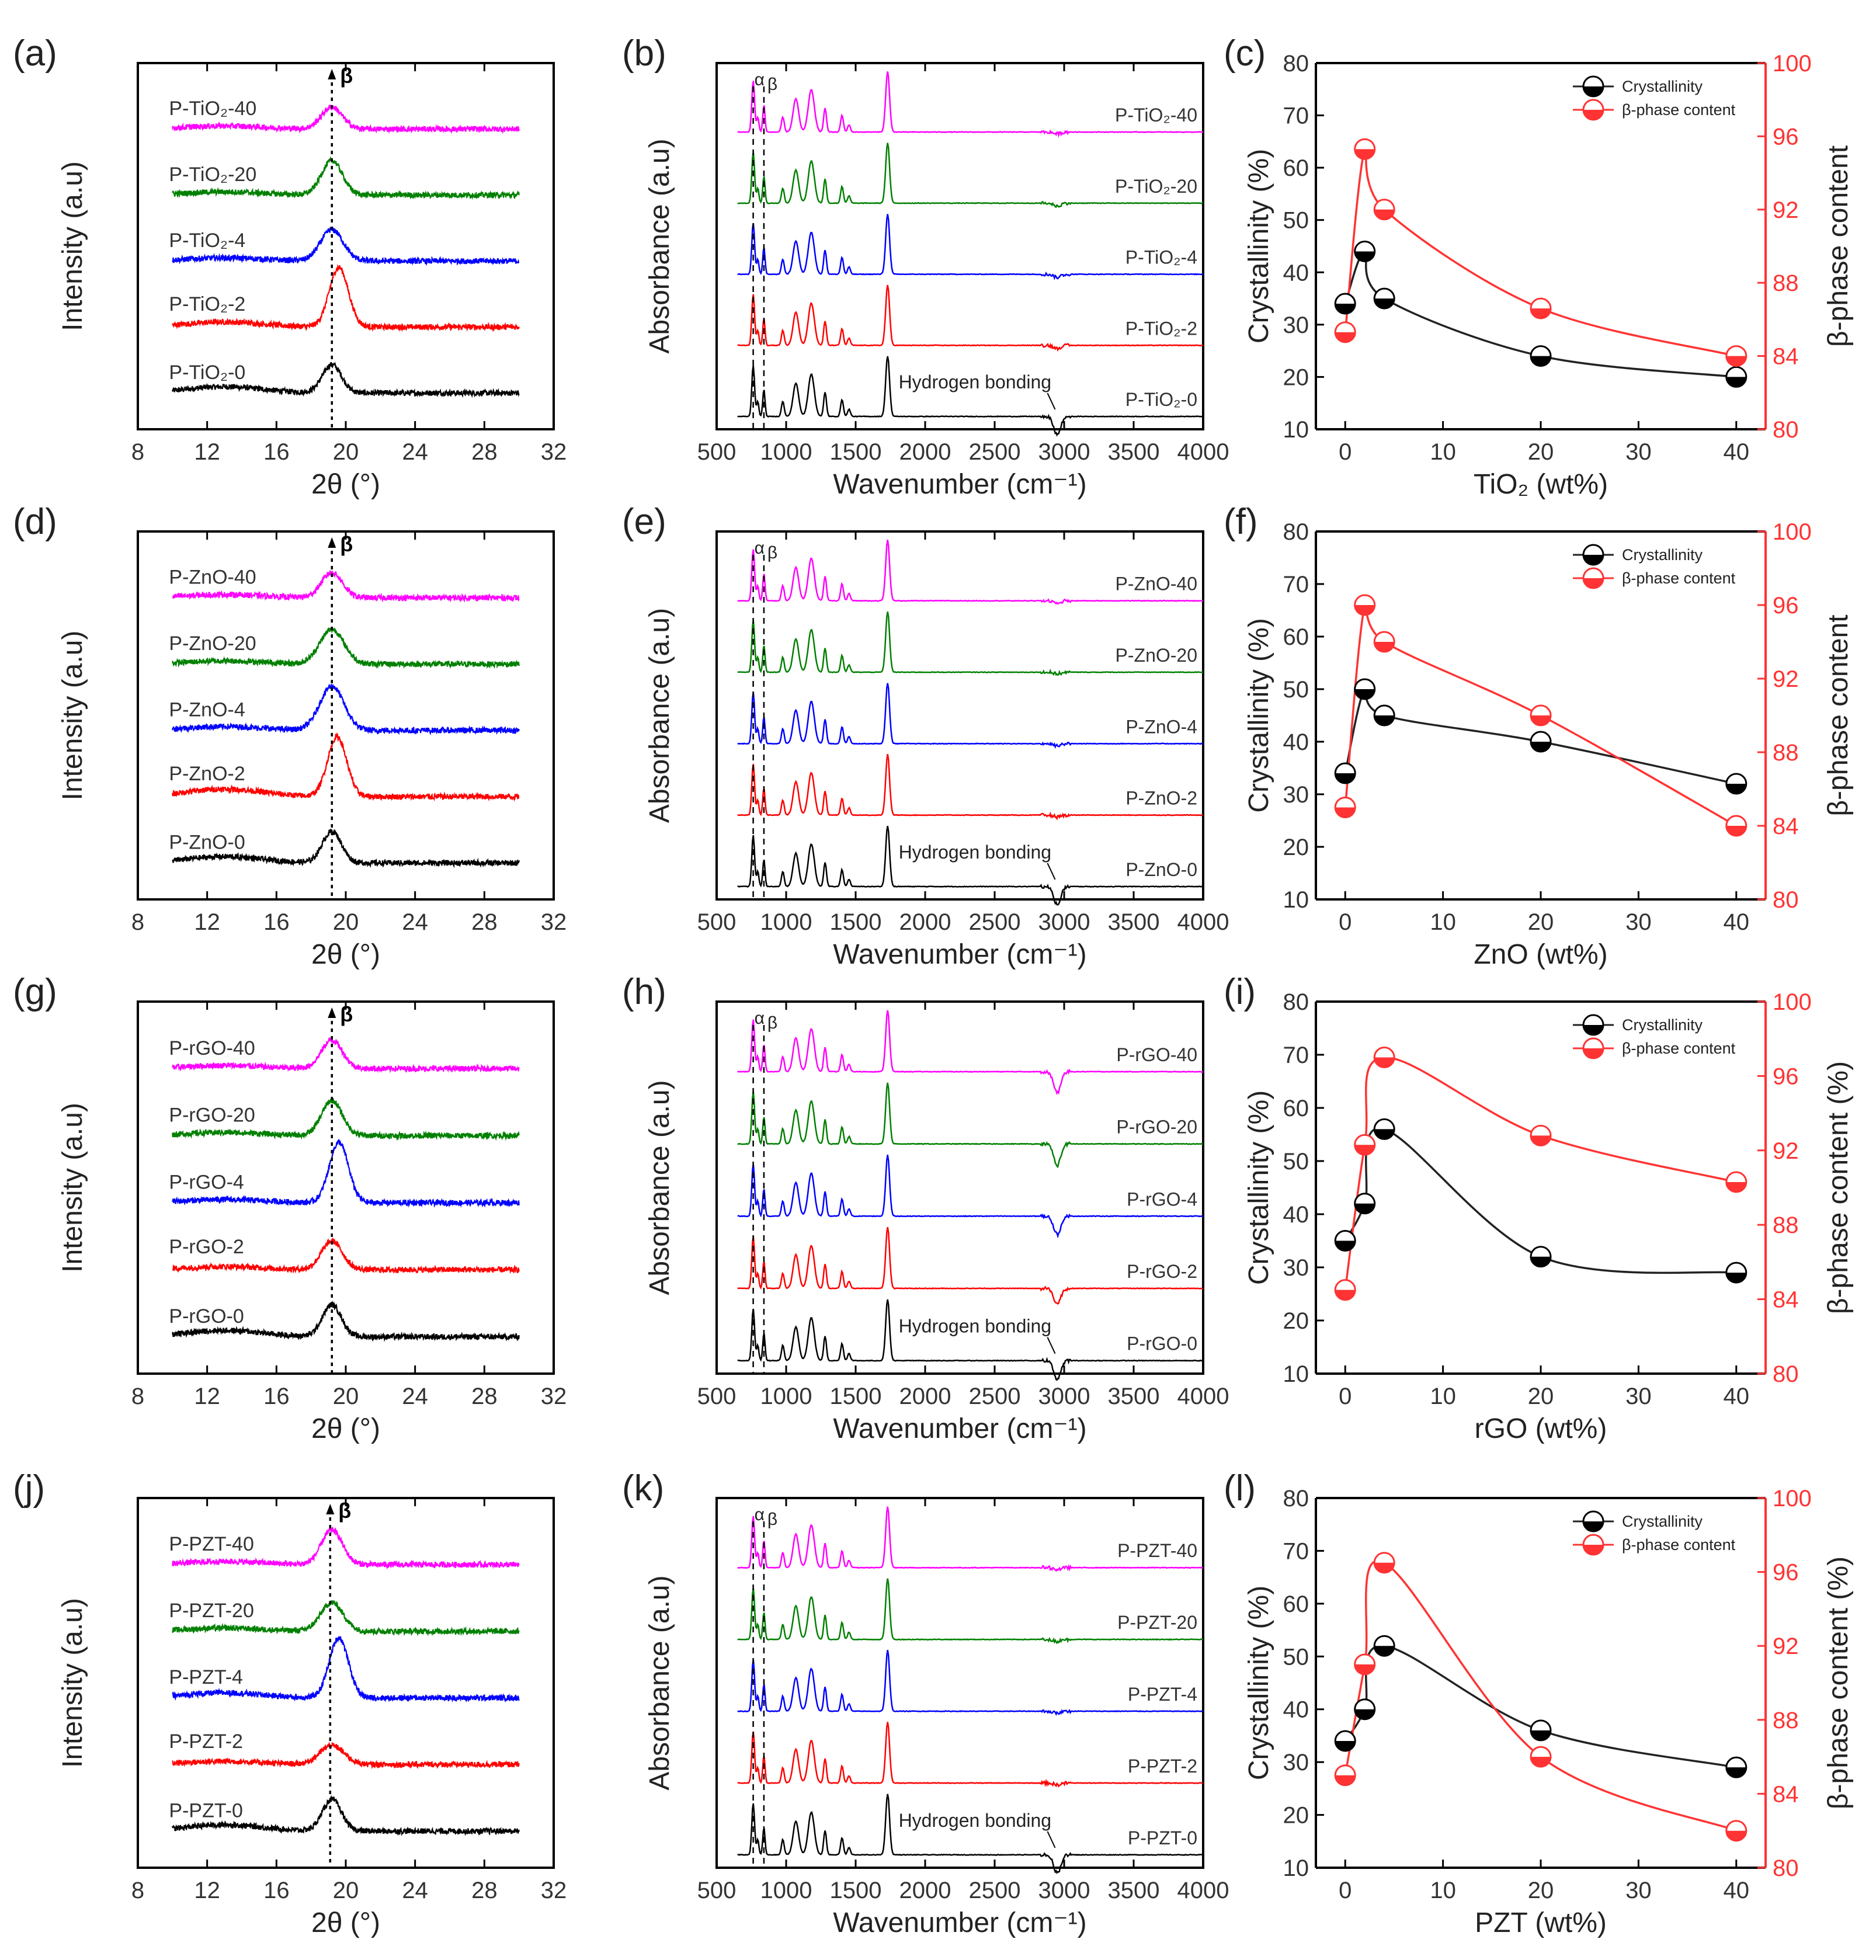 The height and width of the screenshot is (1960, 1876). I want to click on series-label: P-TiO₂-2, so click(207, 304).